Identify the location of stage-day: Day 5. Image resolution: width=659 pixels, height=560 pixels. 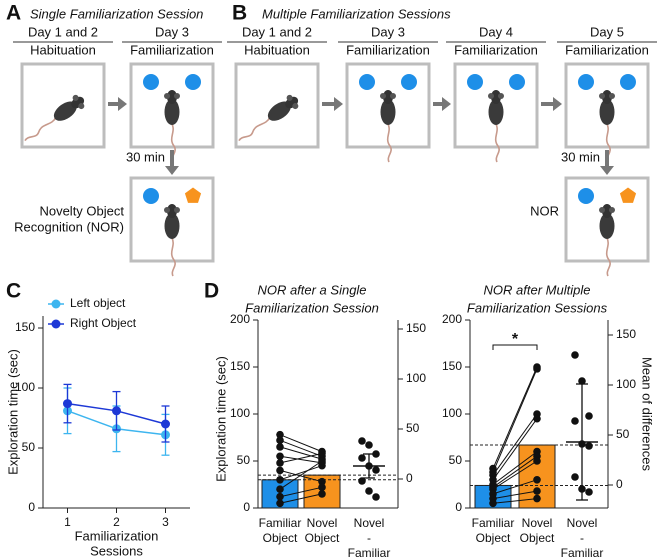
(607, 31).